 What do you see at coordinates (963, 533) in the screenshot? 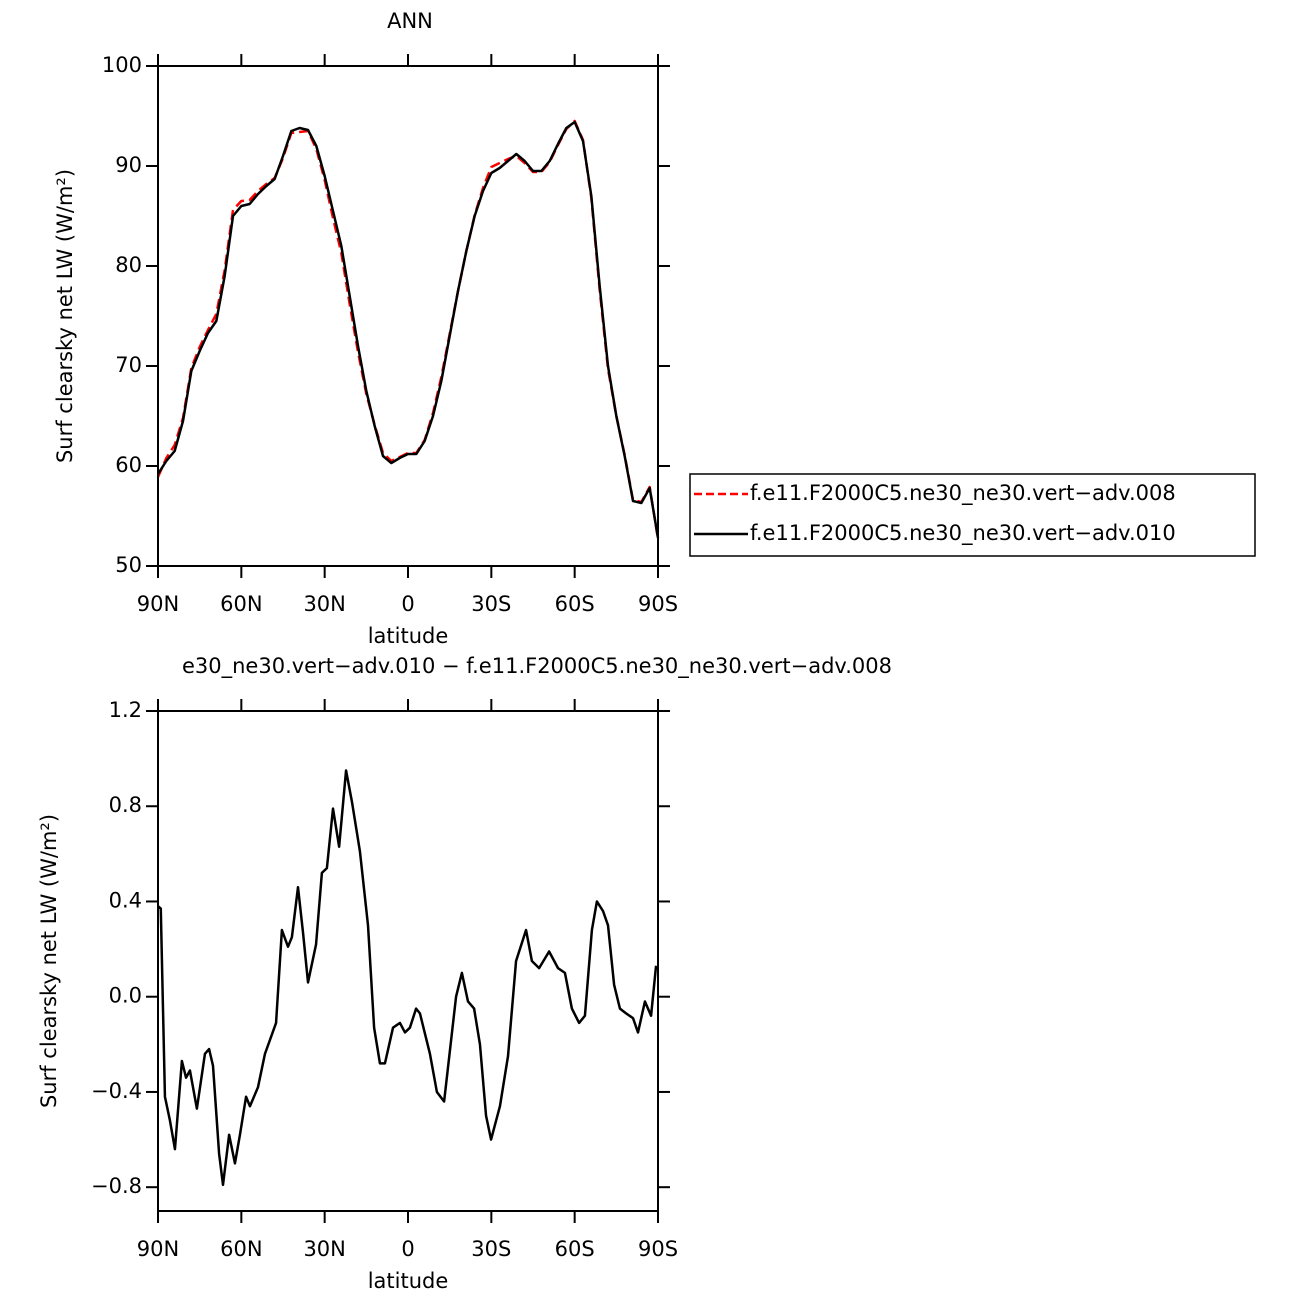
I see `legend-label: f.e11.F2000C5.ne30_ne30.vert−adv.010` at bounding box center [963, 533].